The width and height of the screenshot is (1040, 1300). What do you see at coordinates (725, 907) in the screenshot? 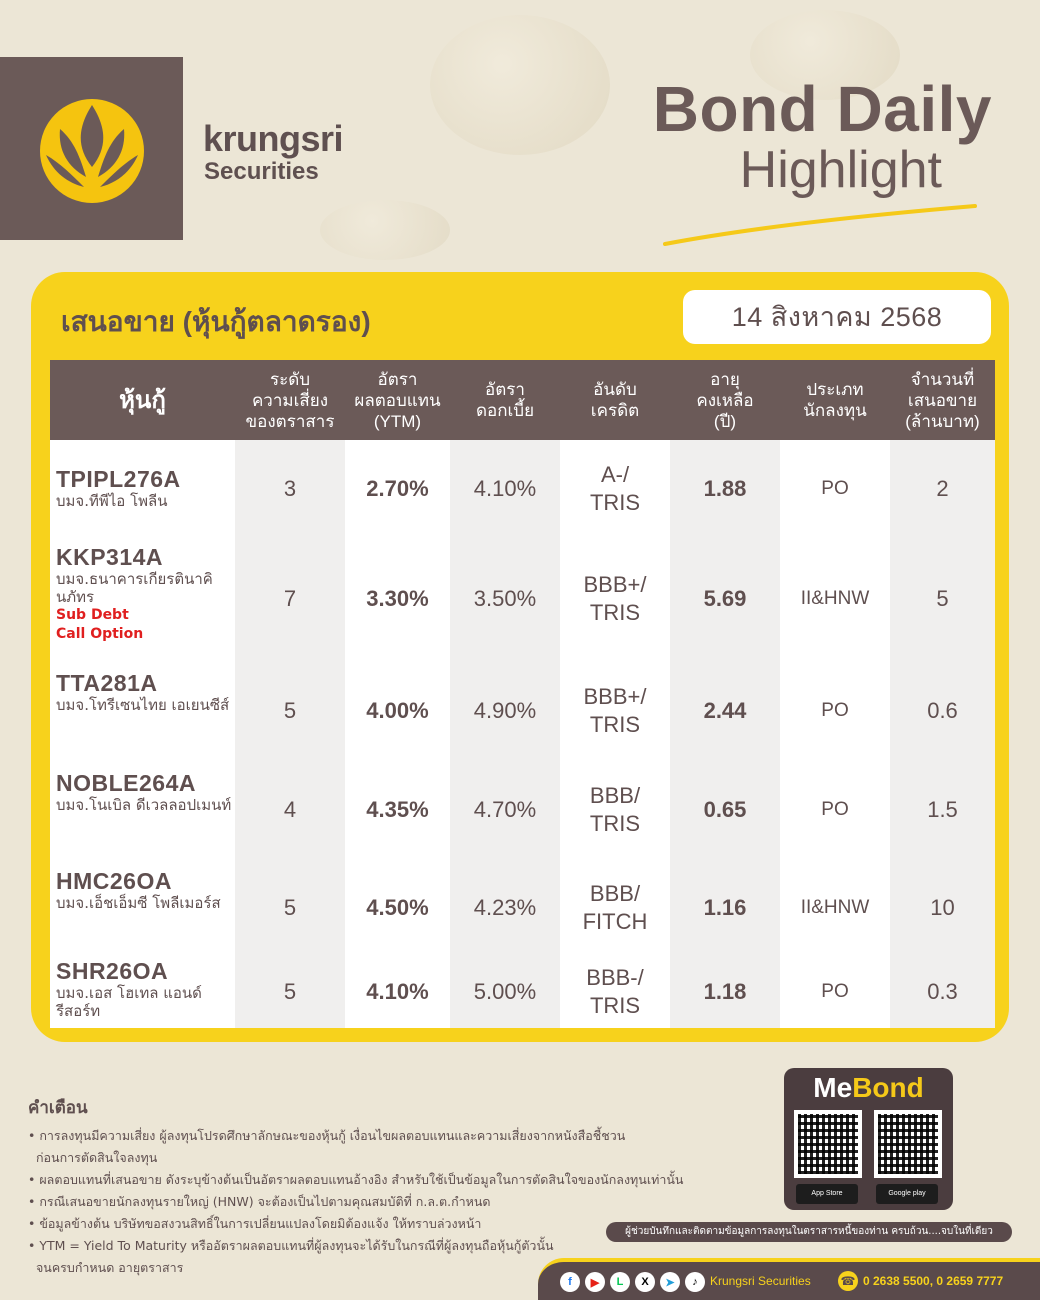
I see `remaining-term: 1.16` at bounding box center [725, 907].